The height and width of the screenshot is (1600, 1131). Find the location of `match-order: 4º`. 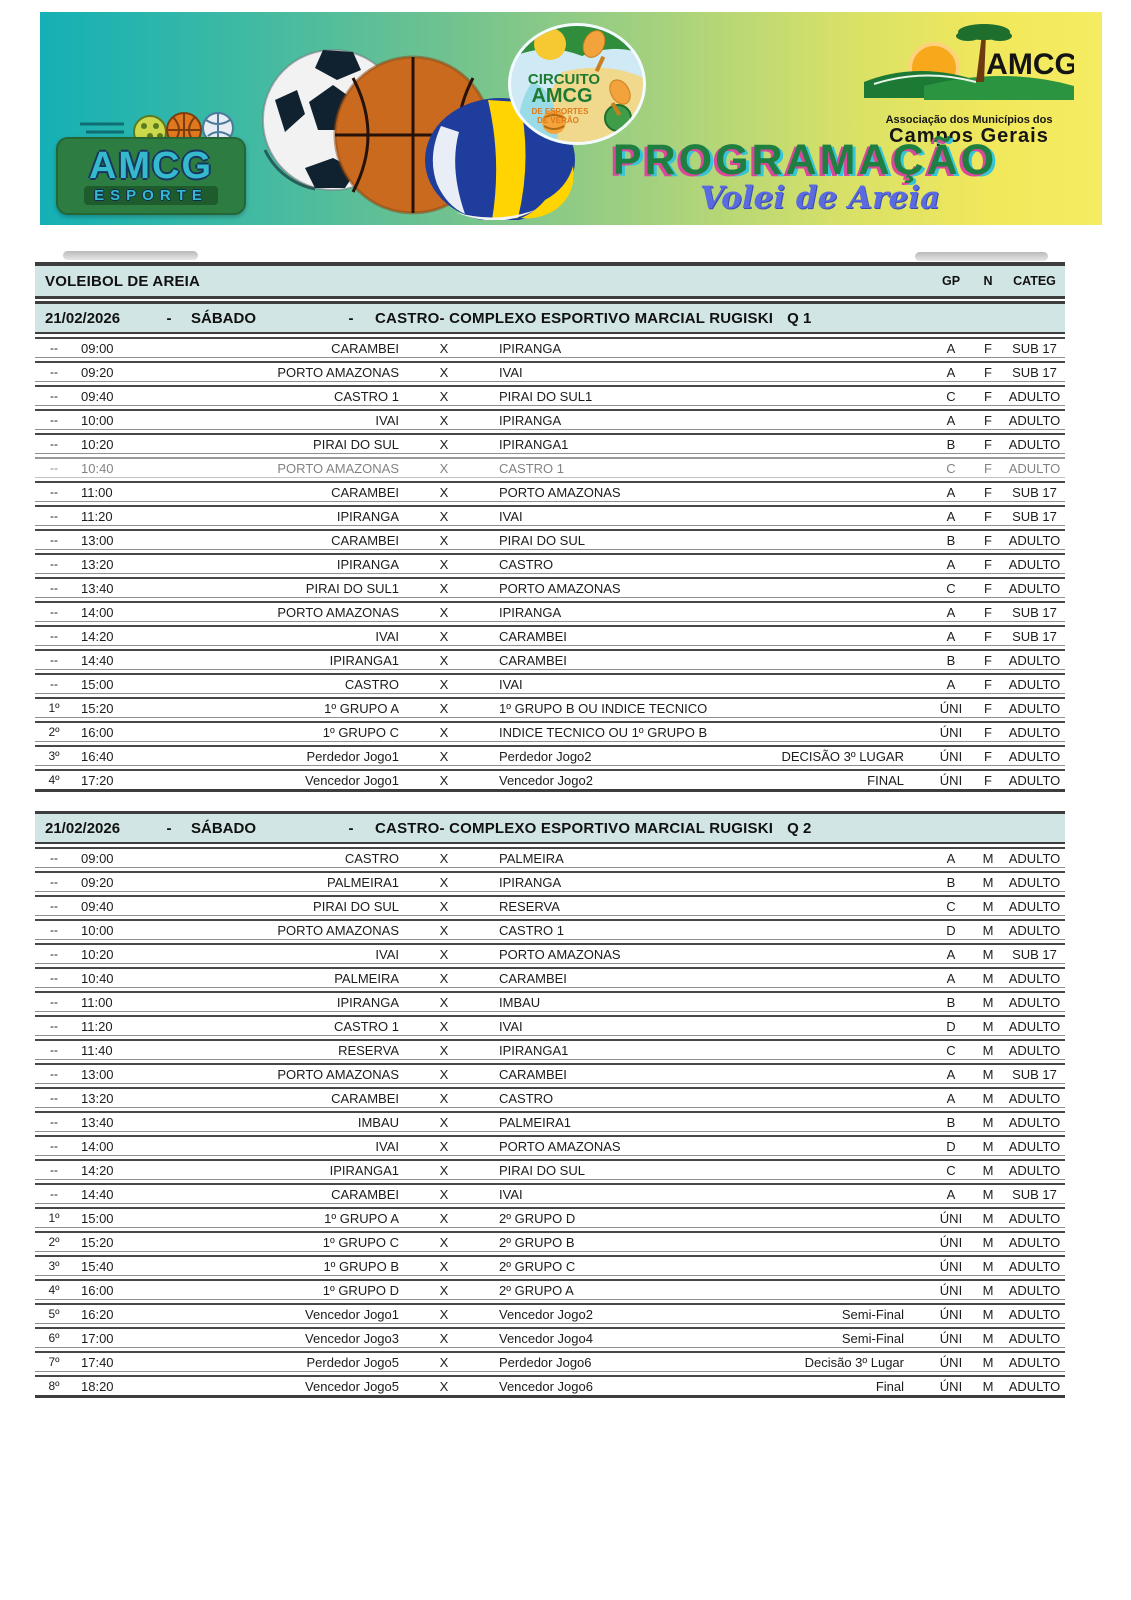

match-order: 4º is located at coordinates (54, 780).